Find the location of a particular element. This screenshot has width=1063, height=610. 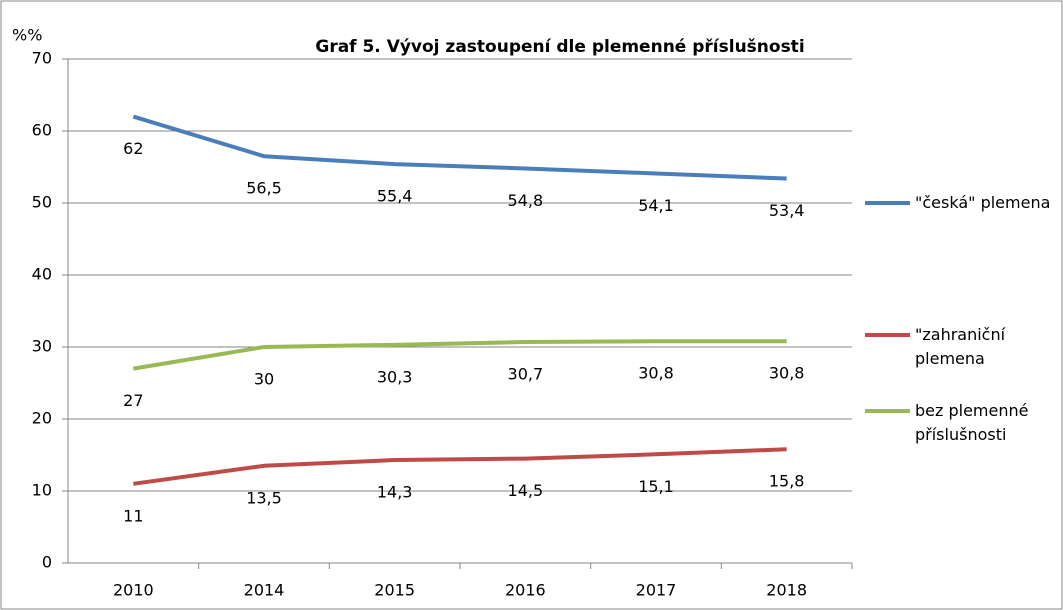

data-label: 30,7 is located at coordinates (526, 373).